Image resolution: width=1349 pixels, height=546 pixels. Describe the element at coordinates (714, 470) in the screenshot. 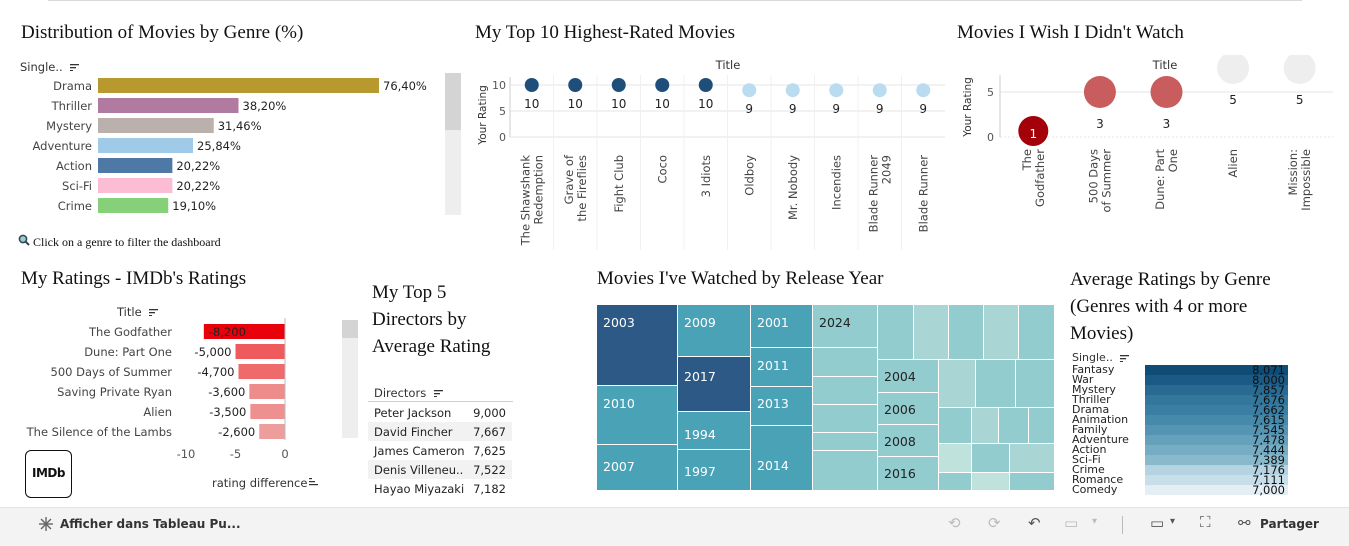

I see `treemap-cell-1997: 1997` at that location.